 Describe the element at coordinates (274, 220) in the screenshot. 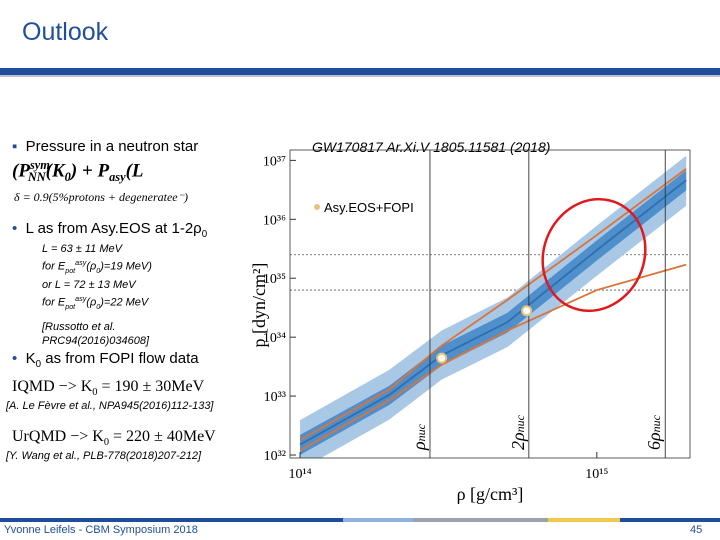

I see `y-tick-label: 10³⁶` at that location.